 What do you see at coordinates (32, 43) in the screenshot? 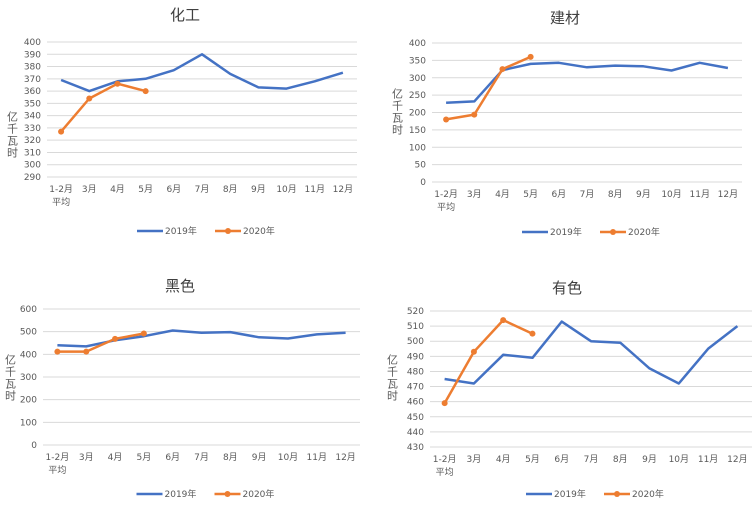
I see `y-tick-label: 400` at bounding box center [32, 43].